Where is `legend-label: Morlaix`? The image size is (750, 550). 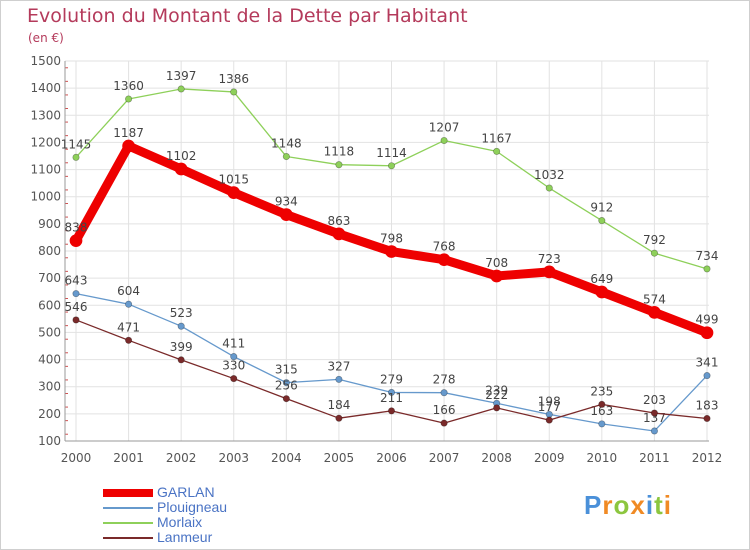 legend-label: Morlaix is located at coordinates (180, 522).